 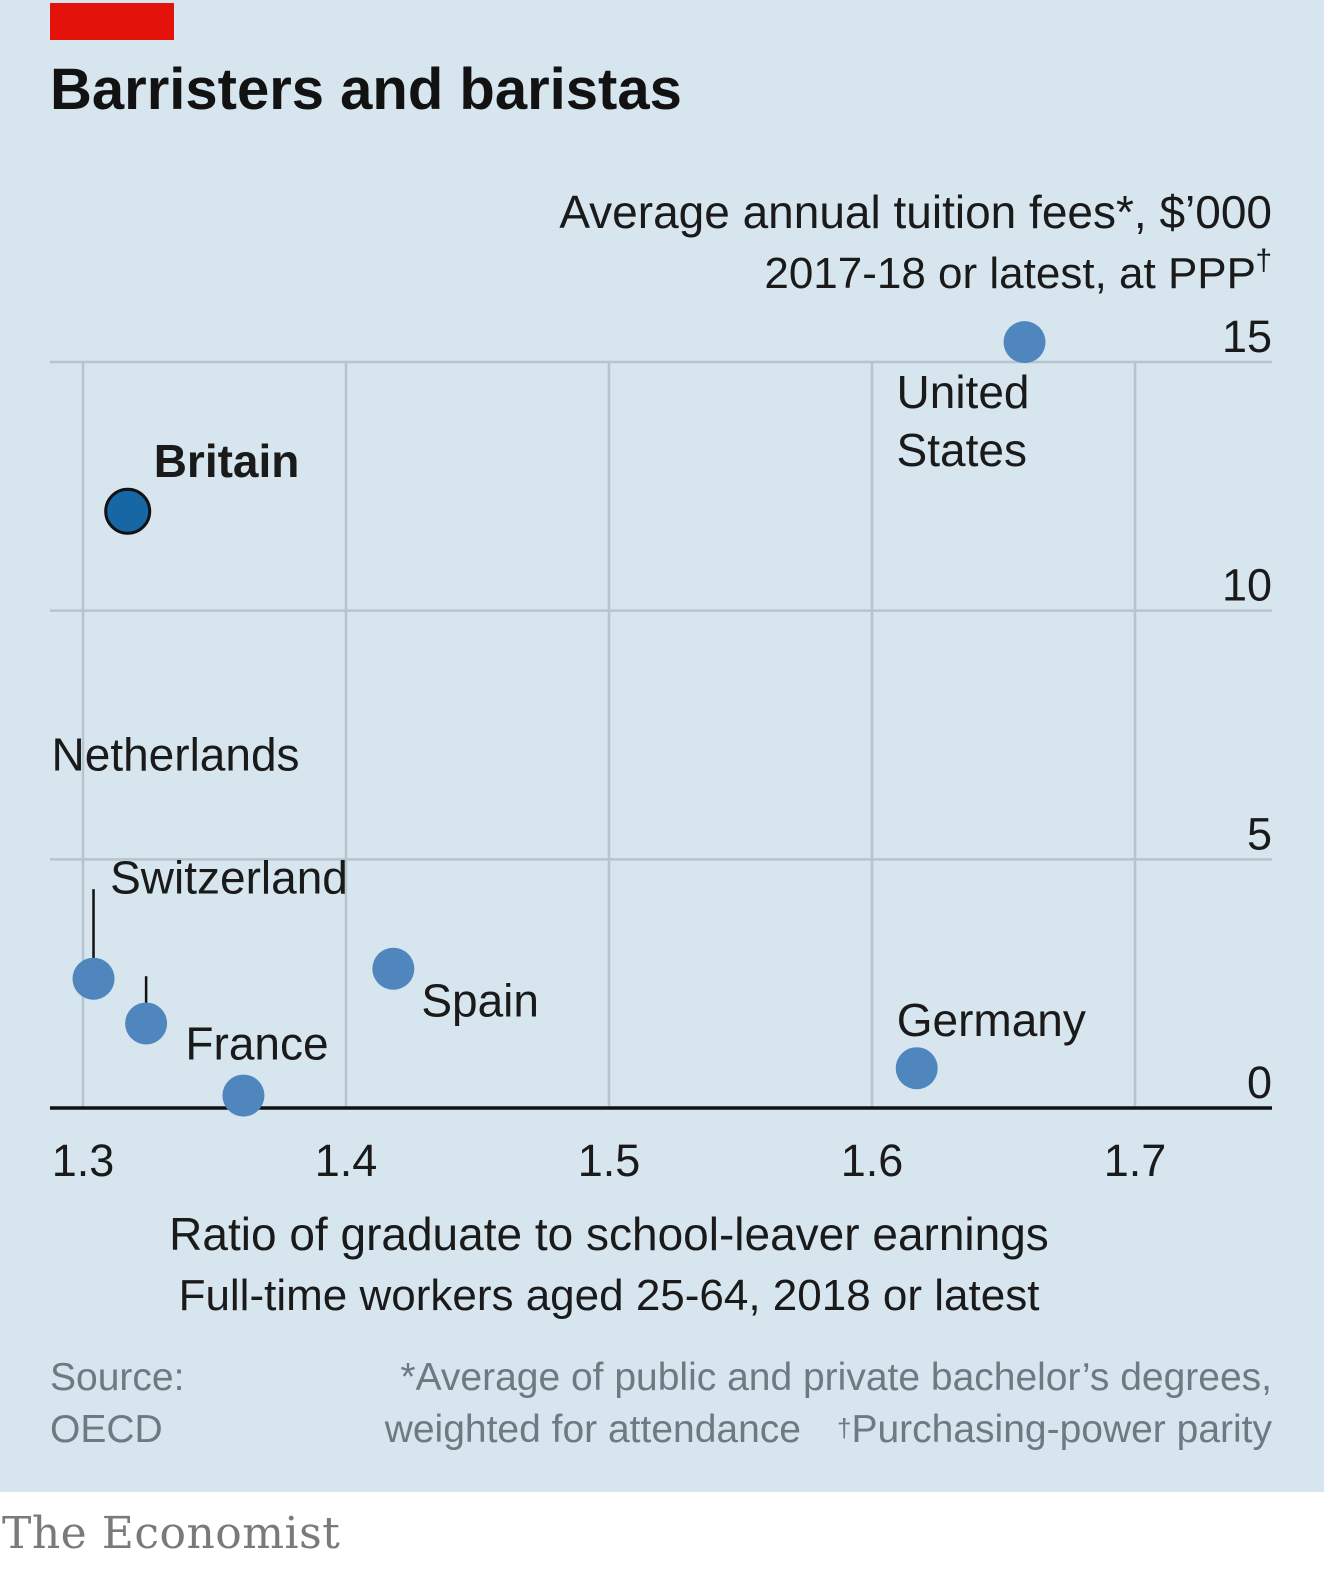 What do you see at coordinates (963, 392) in the screenshot?
I see `point-label-united-states-line1: United` at bounding box center [963, 392].